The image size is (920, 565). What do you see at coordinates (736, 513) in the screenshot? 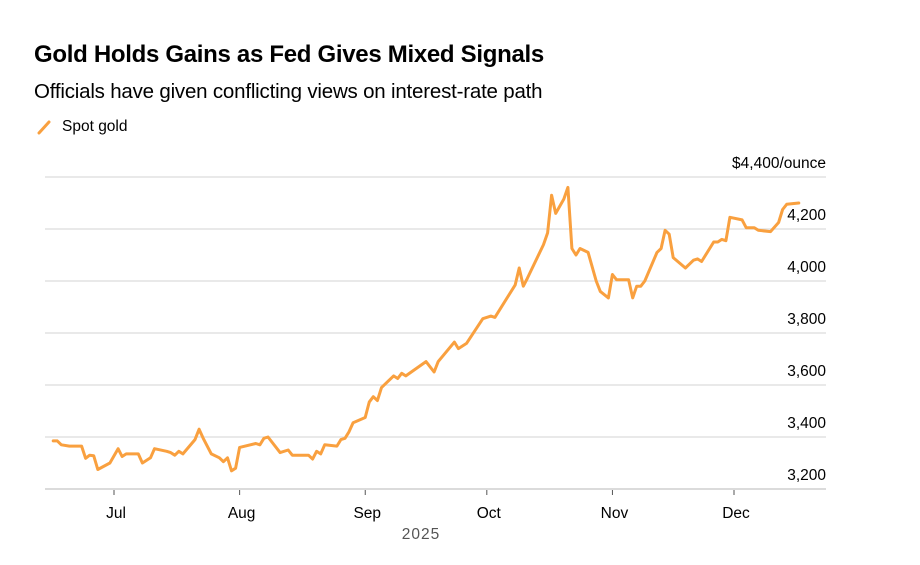
I see `x-tick-label: Dec` at bounding box center [736, 513].